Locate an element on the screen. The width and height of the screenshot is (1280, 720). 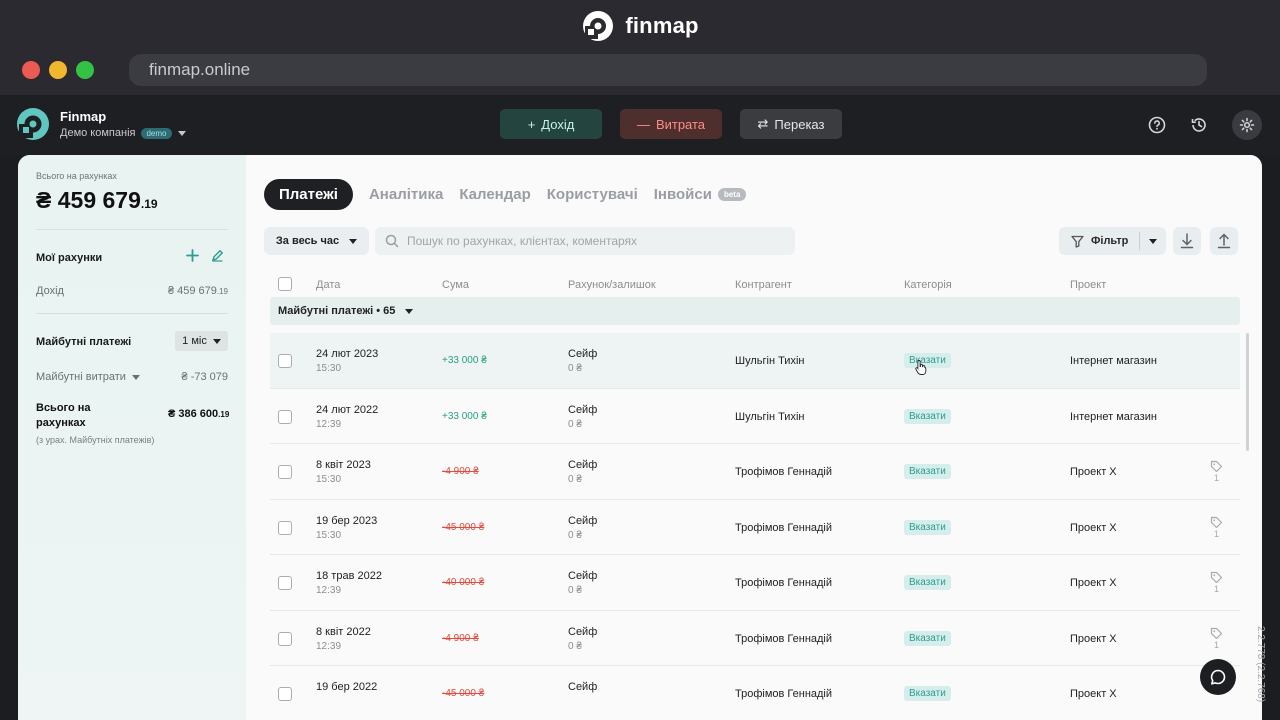
upload-button is located at coordinates (1224, 241).